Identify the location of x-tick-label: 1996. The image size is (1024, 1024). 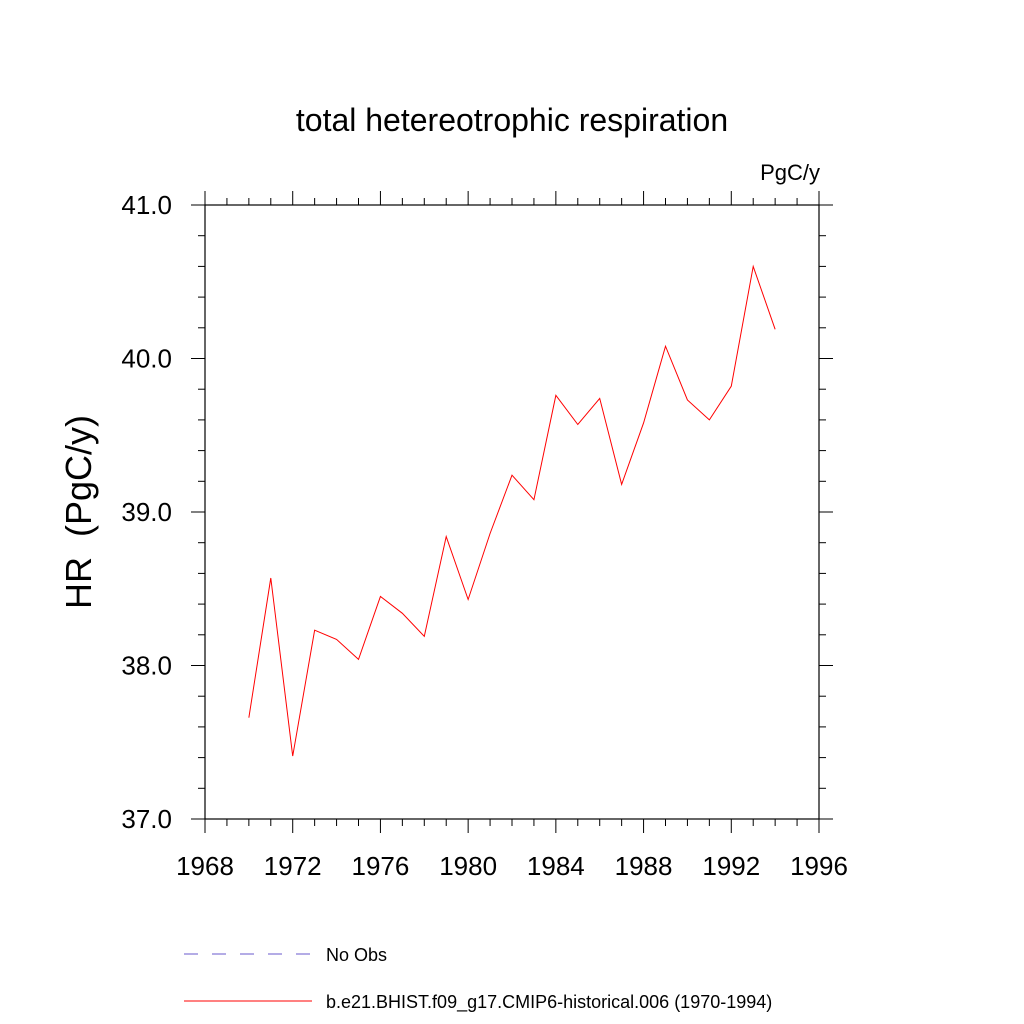
(819, 866).